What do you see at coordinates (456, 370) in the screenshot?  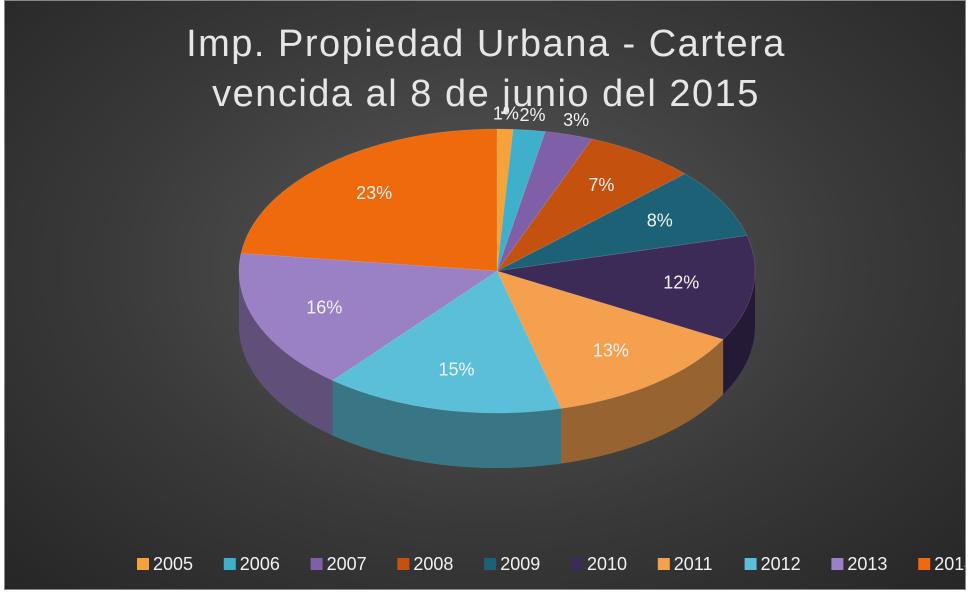 I see `data-label: 15%` at bounding box center [456, 370].